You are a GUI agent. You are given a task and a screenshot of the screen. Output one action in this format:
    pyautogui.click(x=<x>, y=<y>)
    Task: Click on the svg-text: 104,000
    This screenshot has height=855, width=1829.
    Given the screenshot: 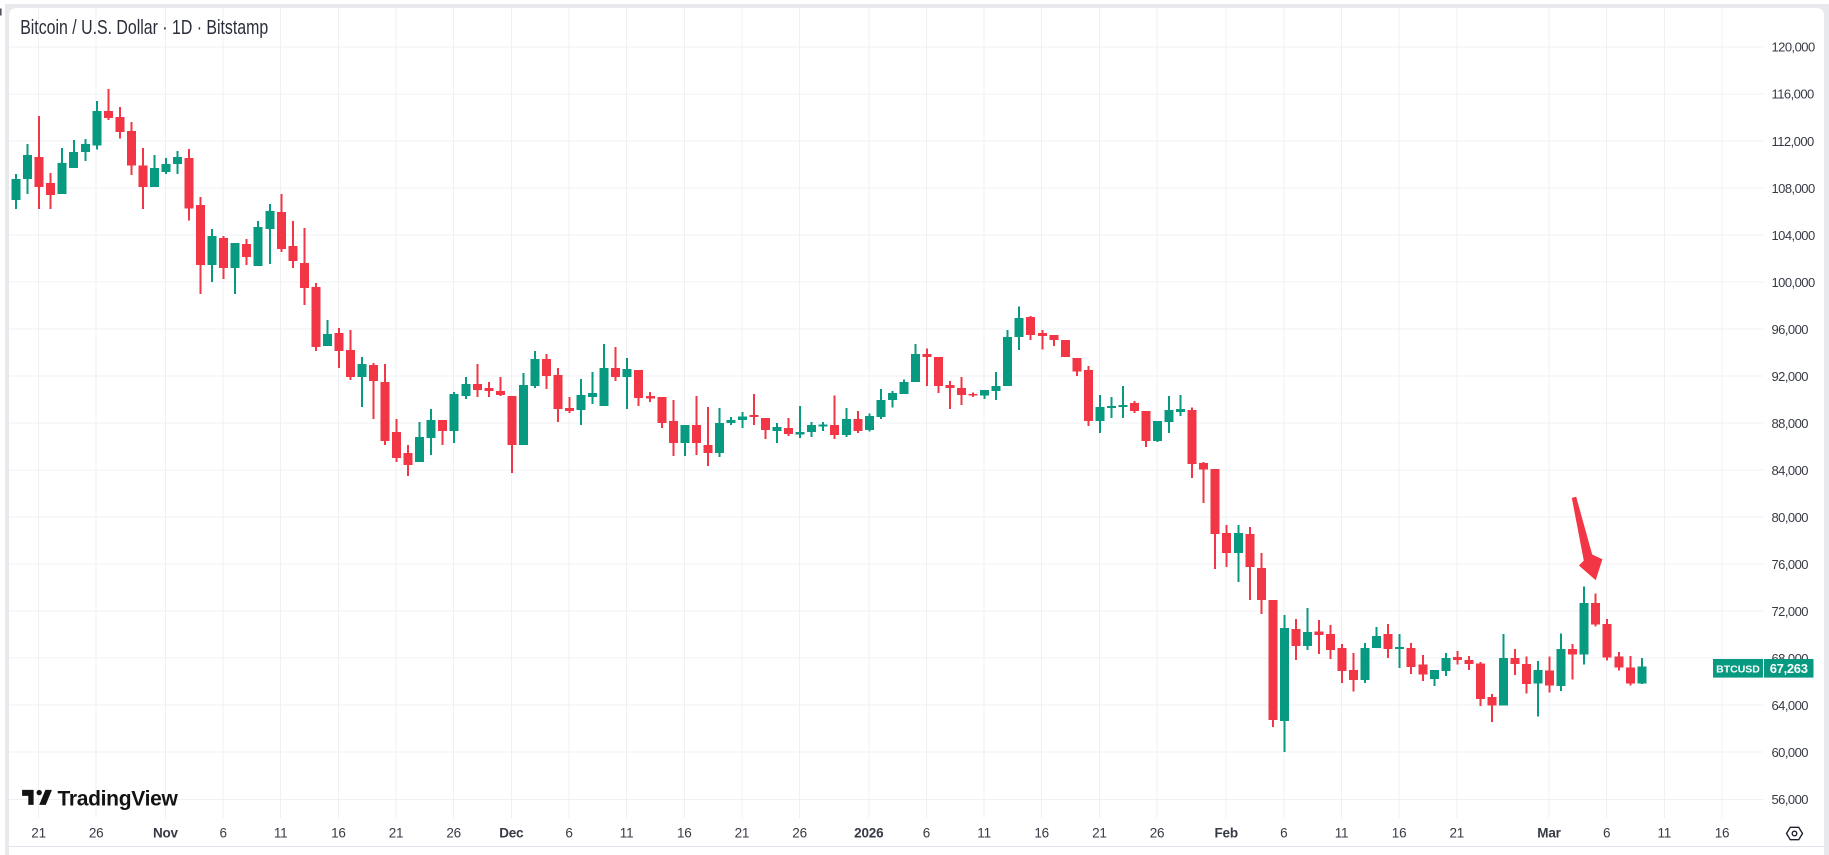 What is the action you would take?
    pyautogui.click(x=1793, y=235)
    